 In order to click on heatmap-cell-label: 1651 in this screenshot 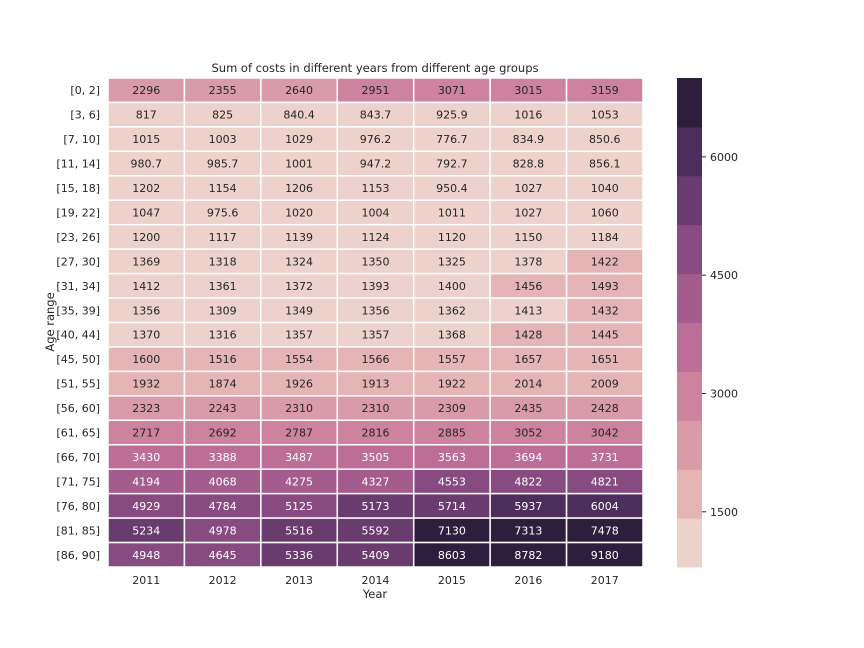, I will do `click(605, 359)`.